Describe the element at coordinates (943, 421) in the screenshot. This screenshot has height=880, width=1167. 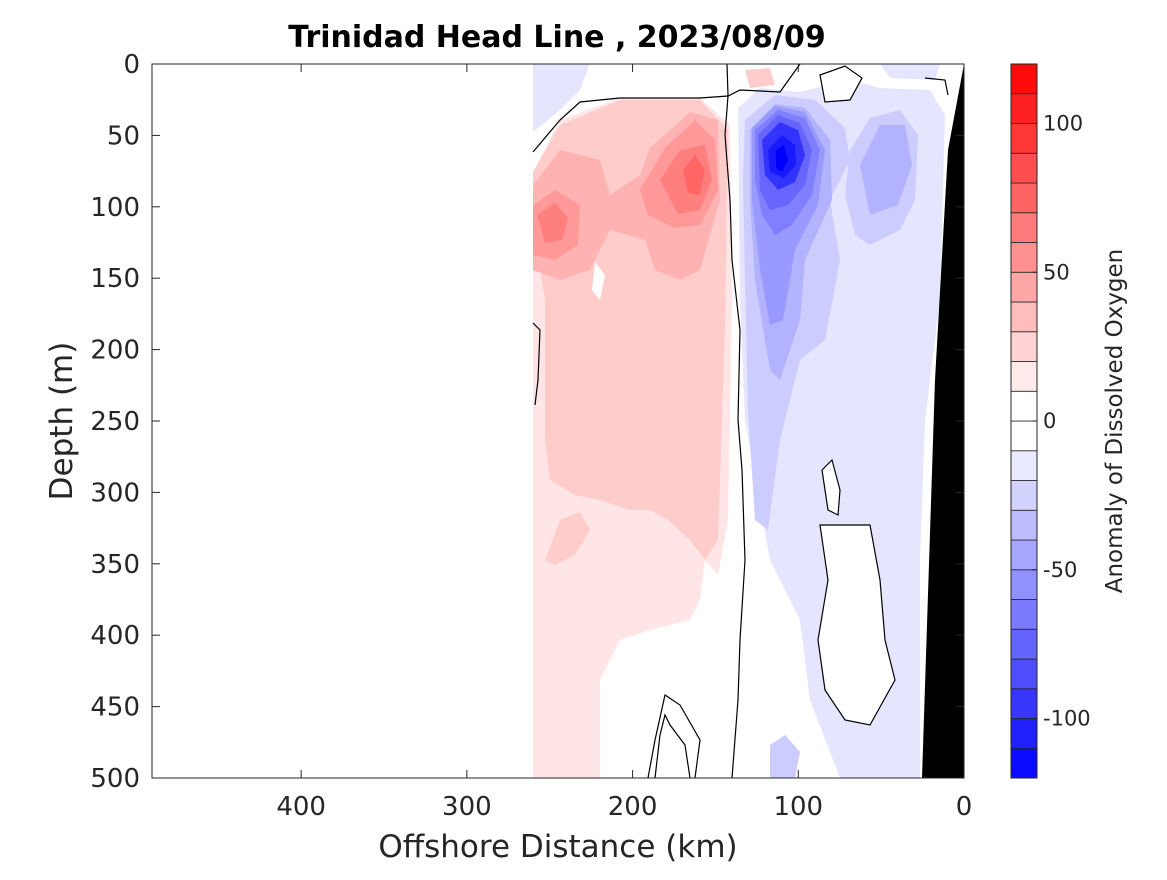
I see `bathymetry` at that location.